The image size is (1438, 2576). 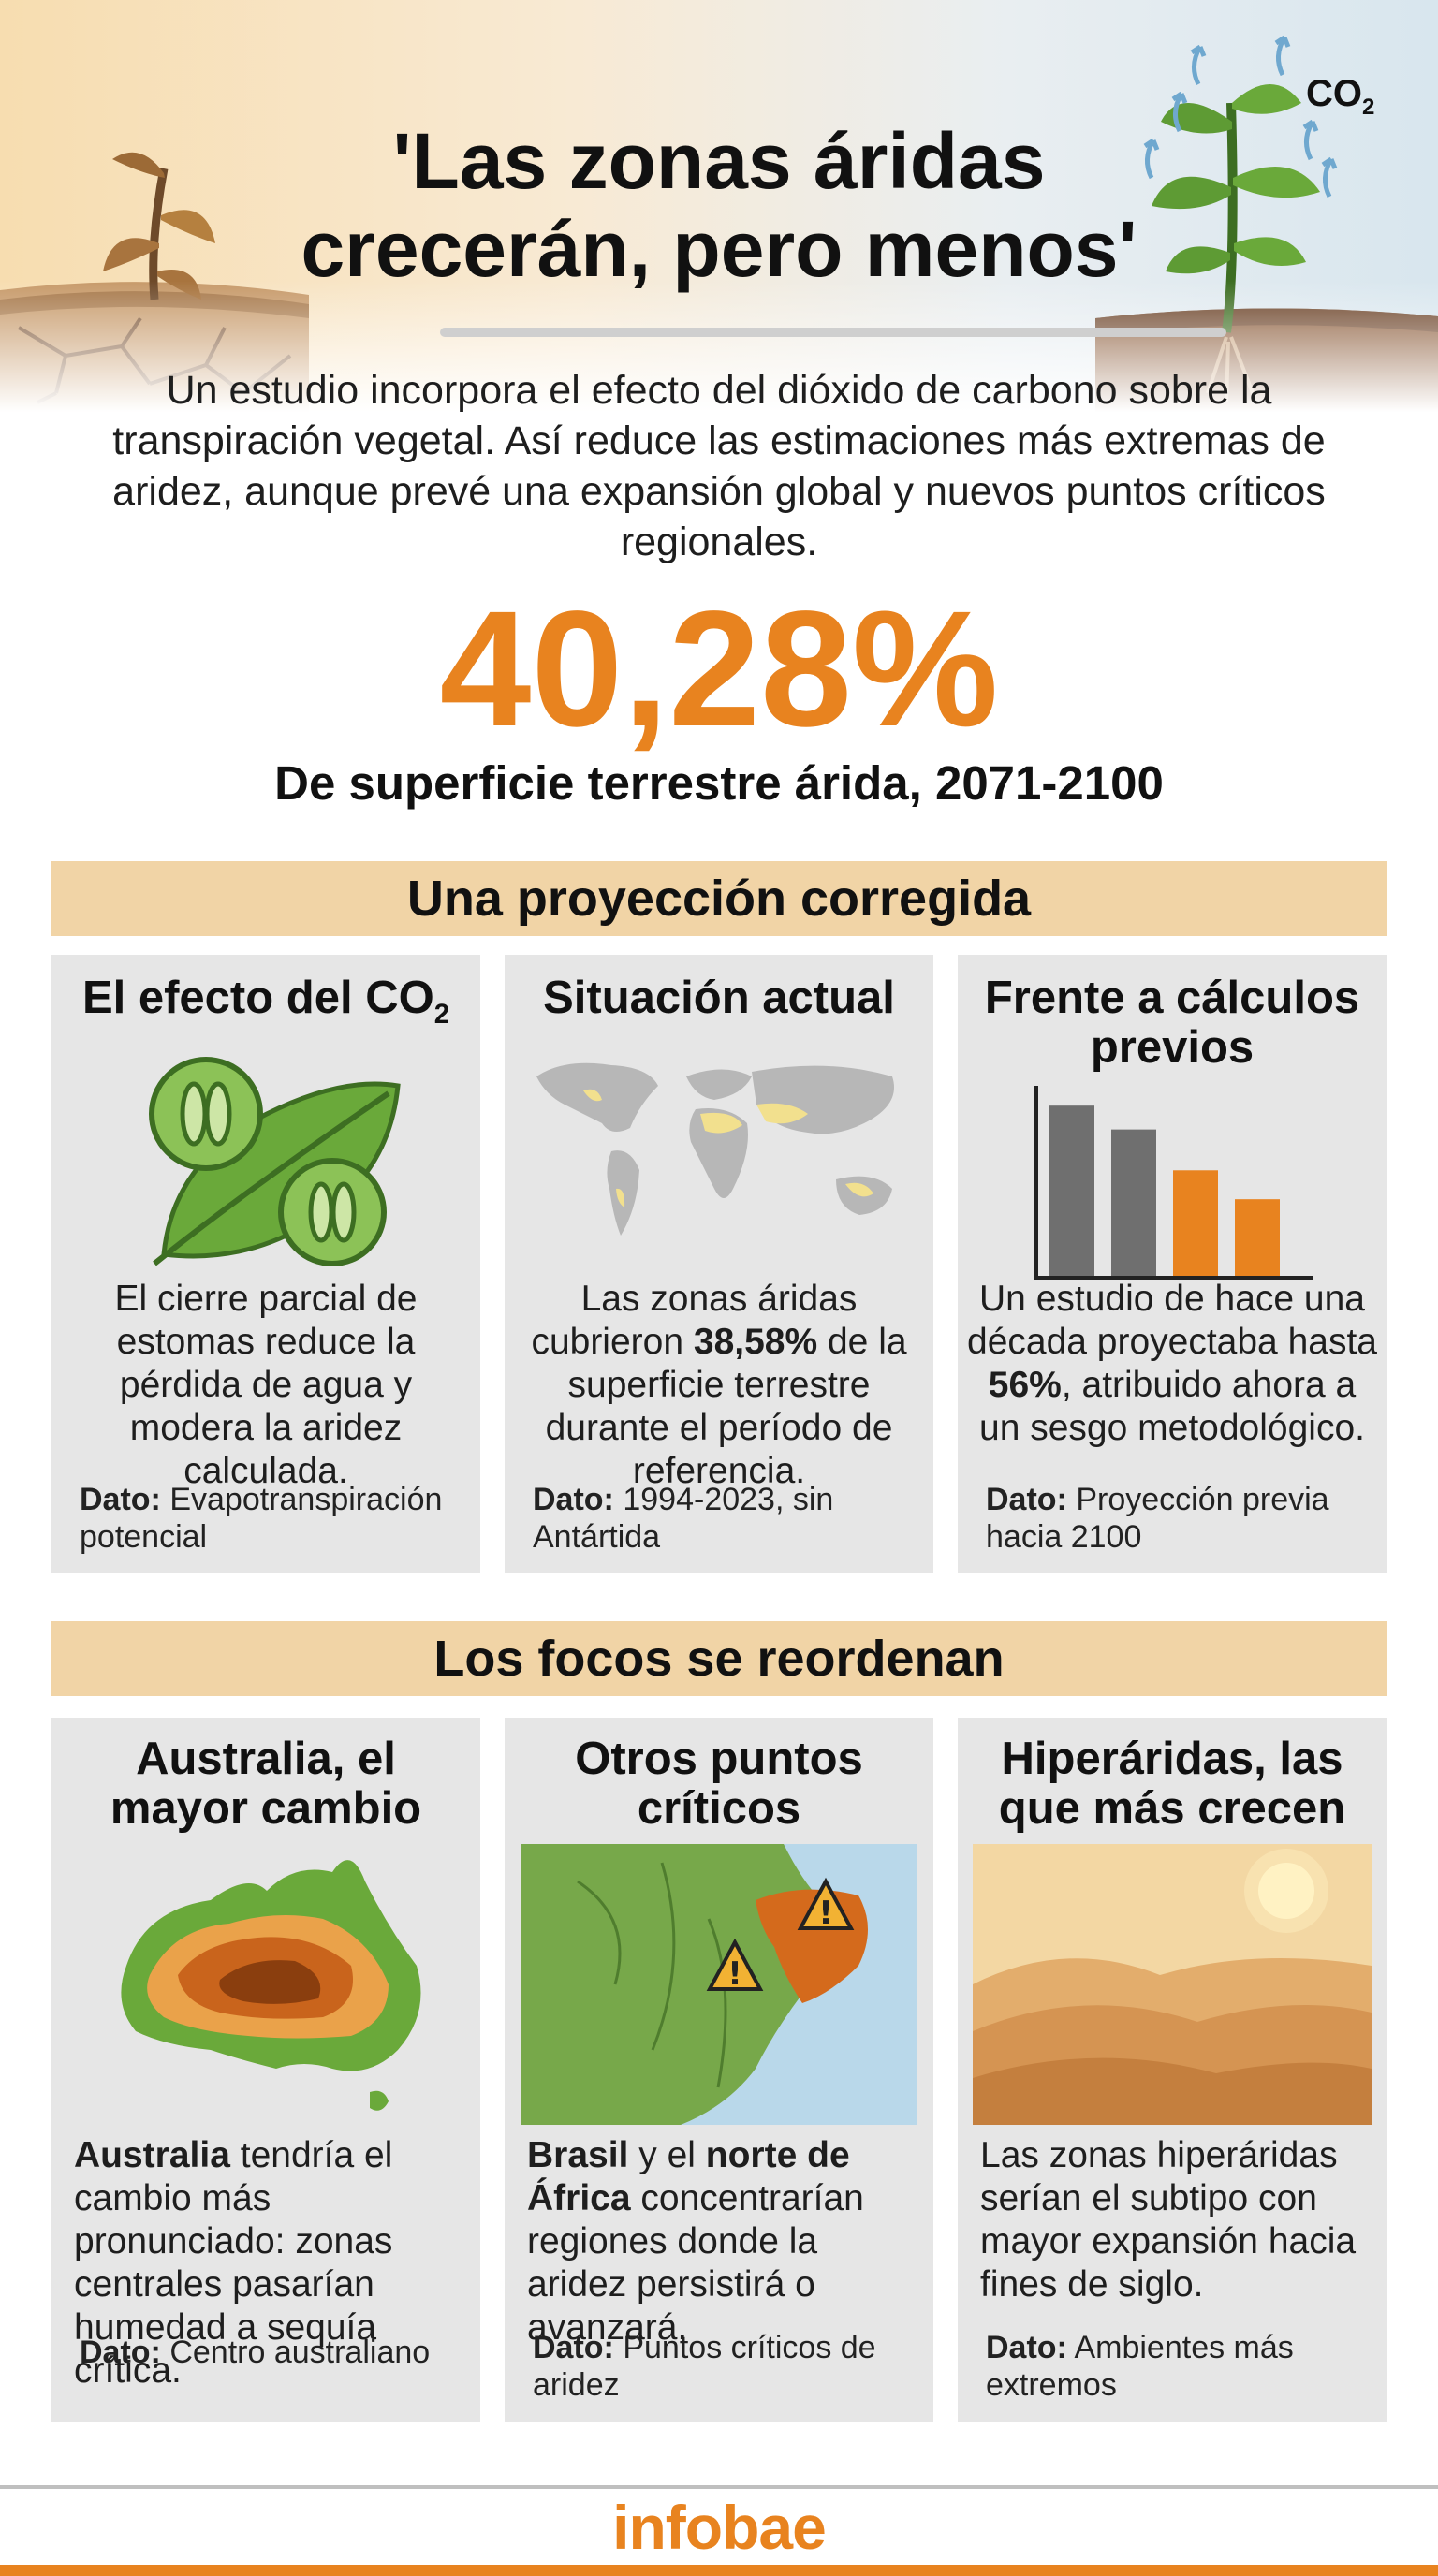 I want to click on card-title: Situación actual, so click(x=719, y=998).